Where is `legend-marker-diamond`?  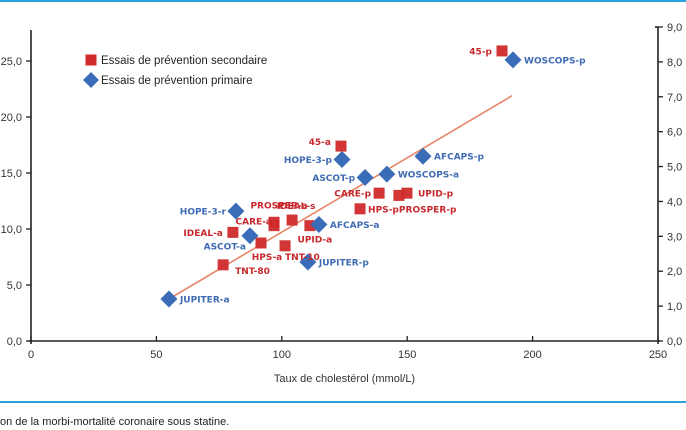
legend-marker-diamond is located at coordinates (91, 80).